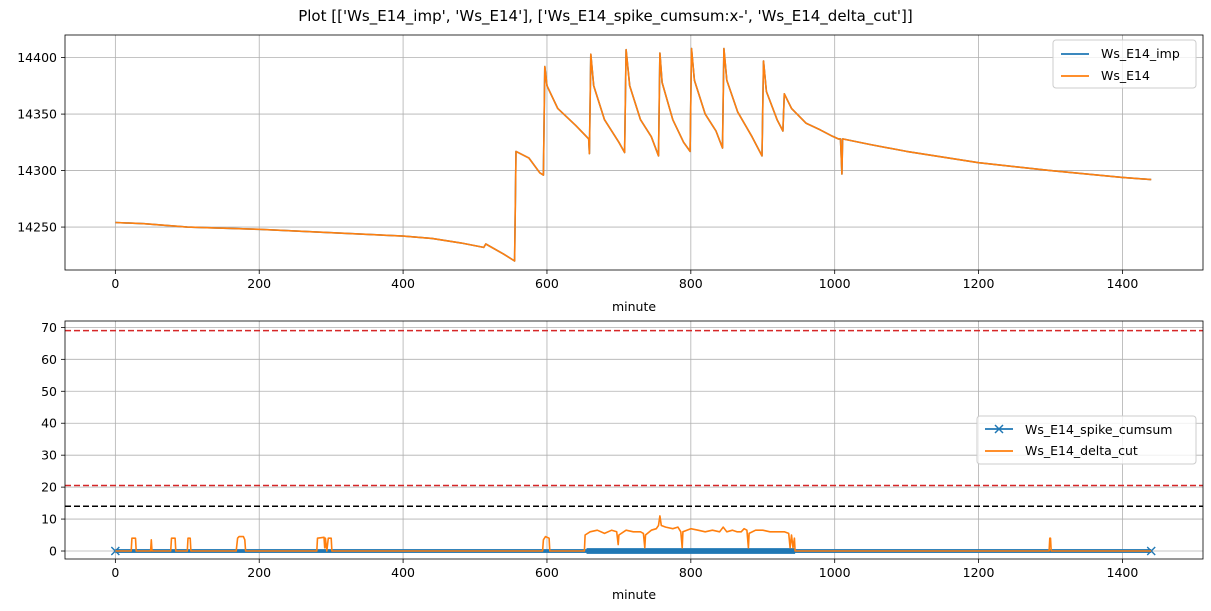  I want to click on y-tick-label: 10, so click(49, 519).